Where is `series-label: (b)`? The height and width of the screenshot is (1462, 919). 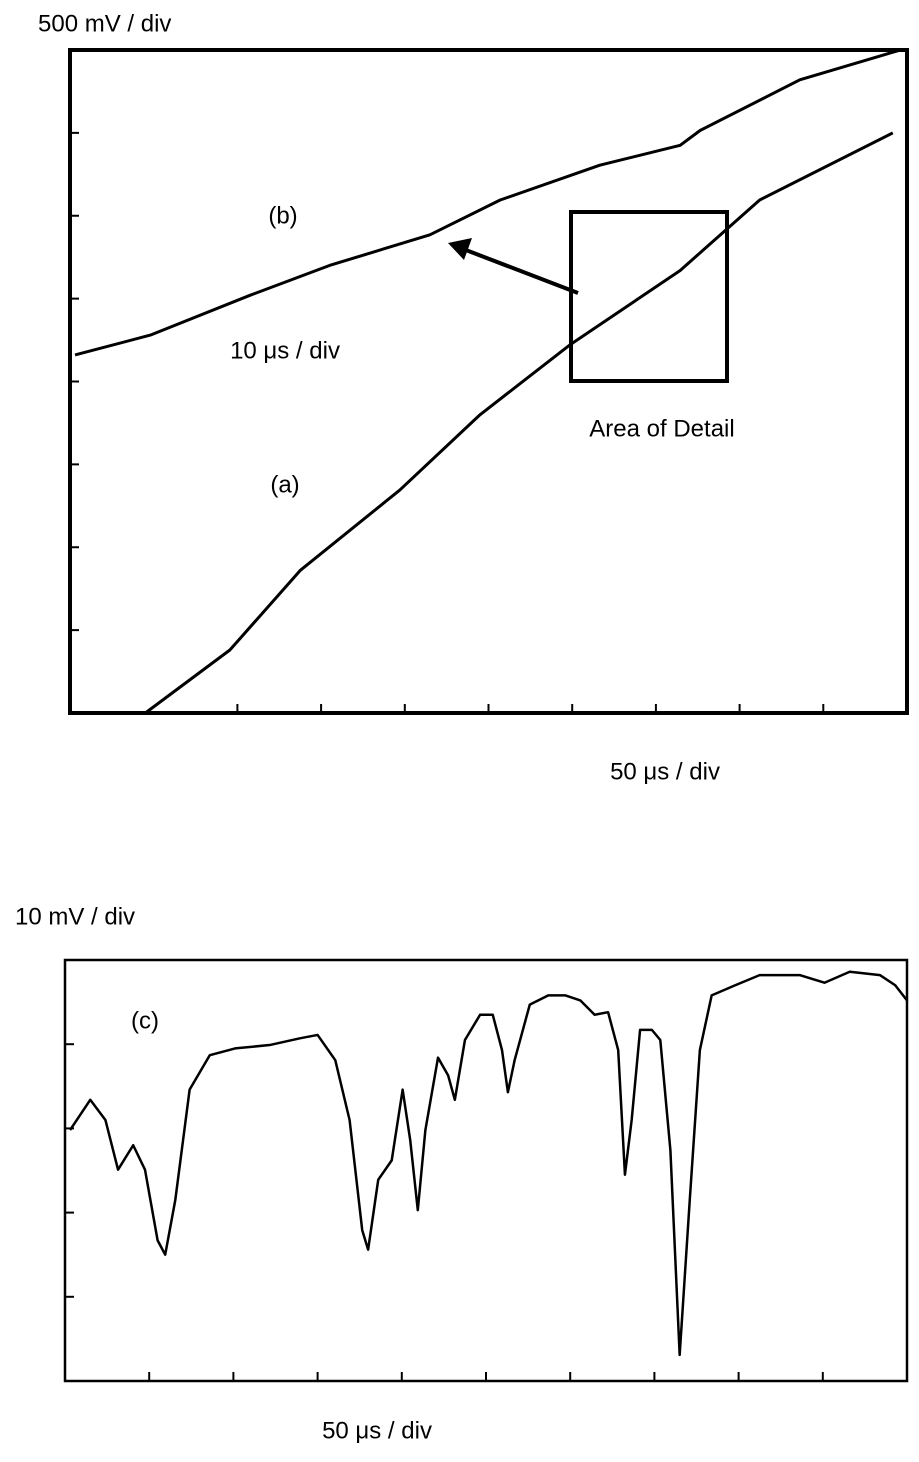
series-label: (b) is located at coordinates (282, 215).